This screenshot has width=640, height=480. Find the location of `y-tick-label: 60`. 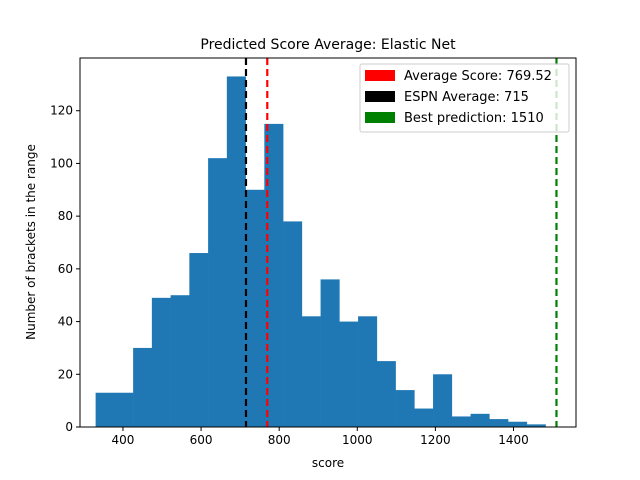

y-tick-label: 60 is located at coordinates (65, 269).